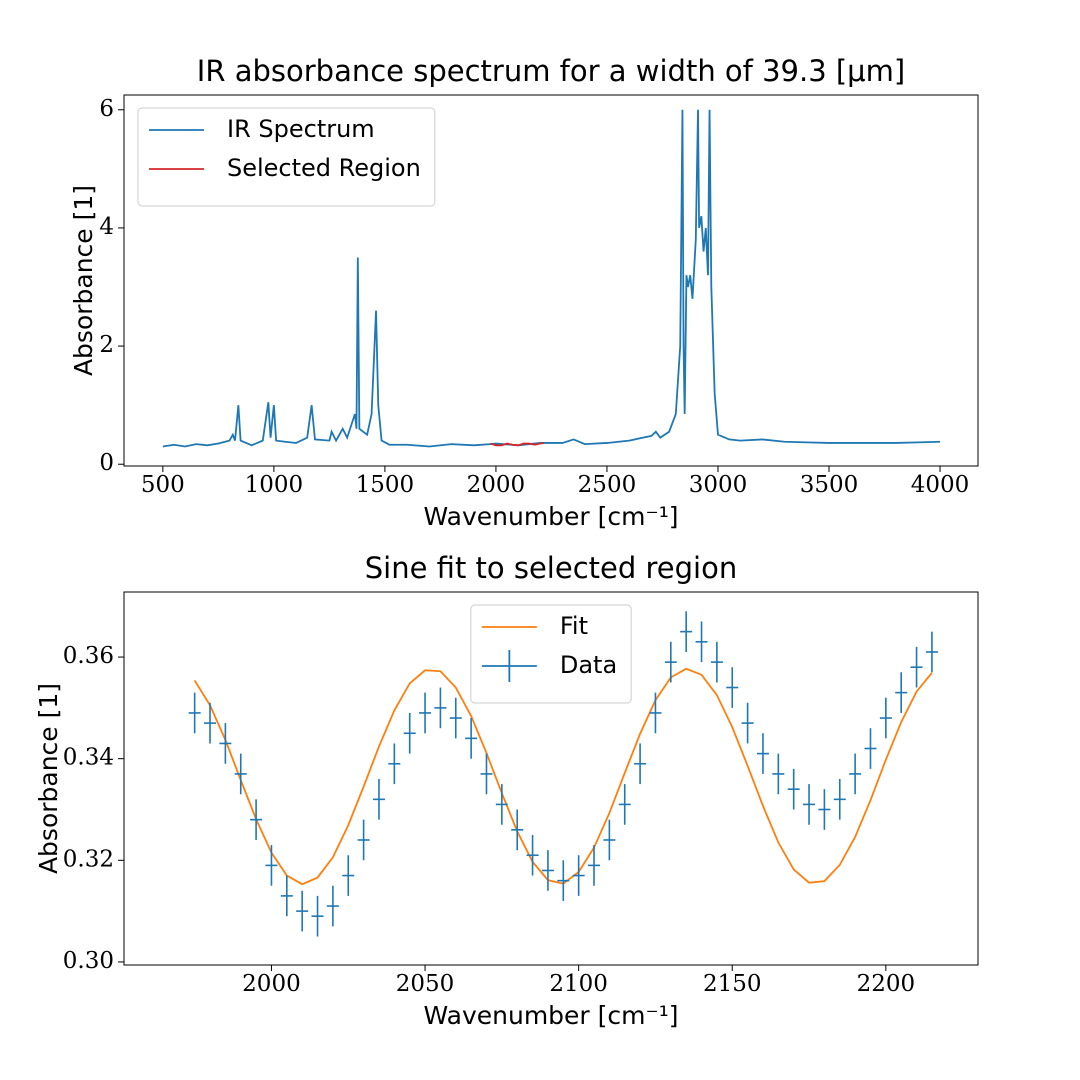 Image resolution: width=1080 pixels, height=1080 pixels. I want to click on y-tick-label: 0.30, so click(88, 961).